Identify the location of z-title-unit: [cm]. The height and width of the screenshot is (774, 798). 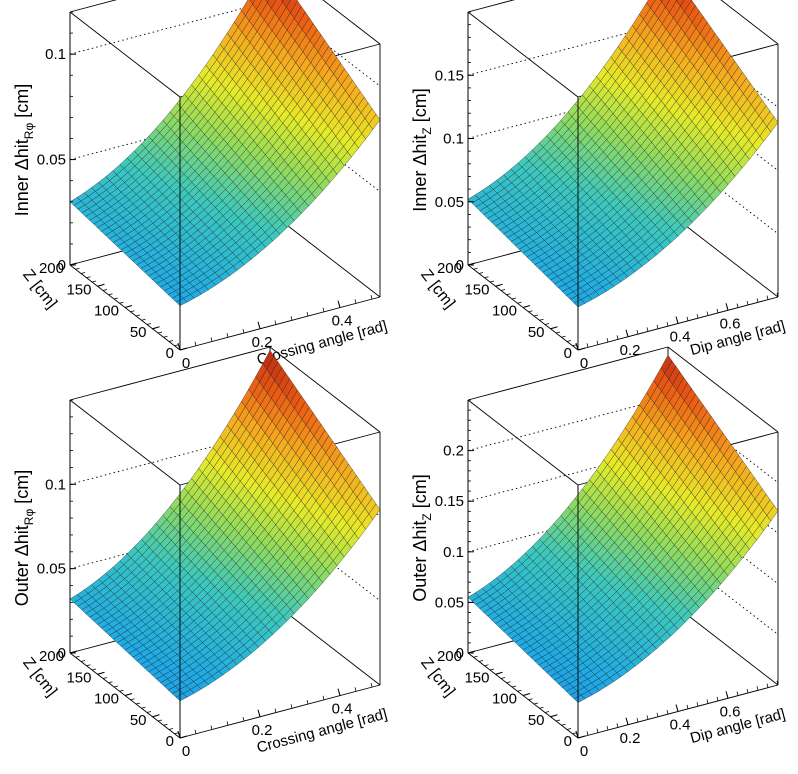
(420, 107).